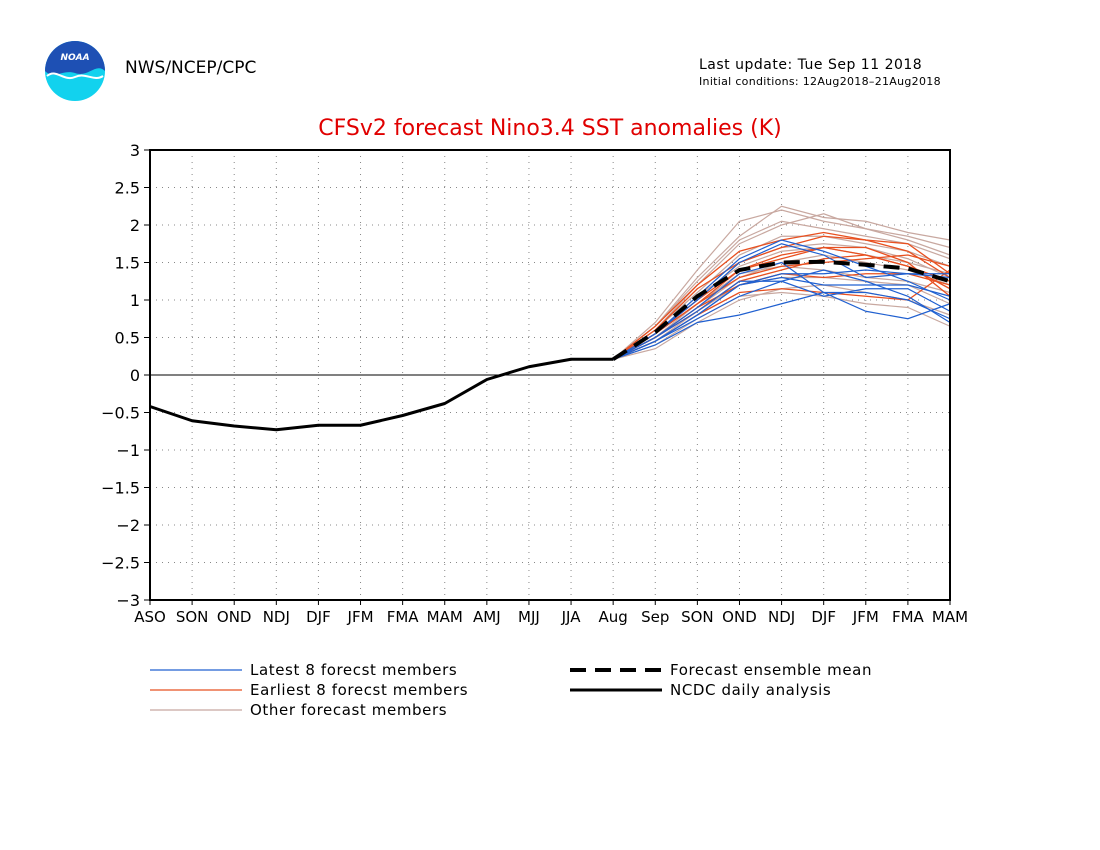  I want to click on x-tick-label: JJA, so click(571, 617).